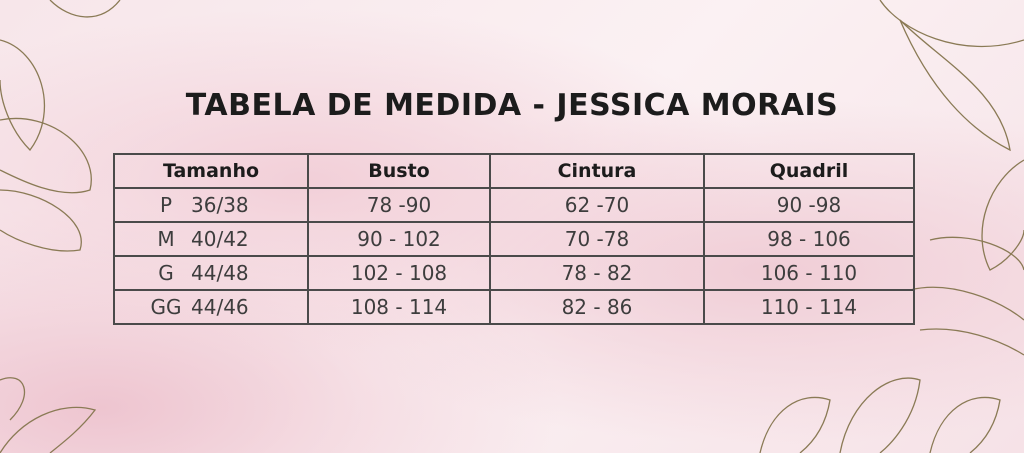 The width and height of the screenshot is (1024, 453). Describe the element at coordinates (220, 239) in the screenshot. I see `size-number: 40/42` at that location.